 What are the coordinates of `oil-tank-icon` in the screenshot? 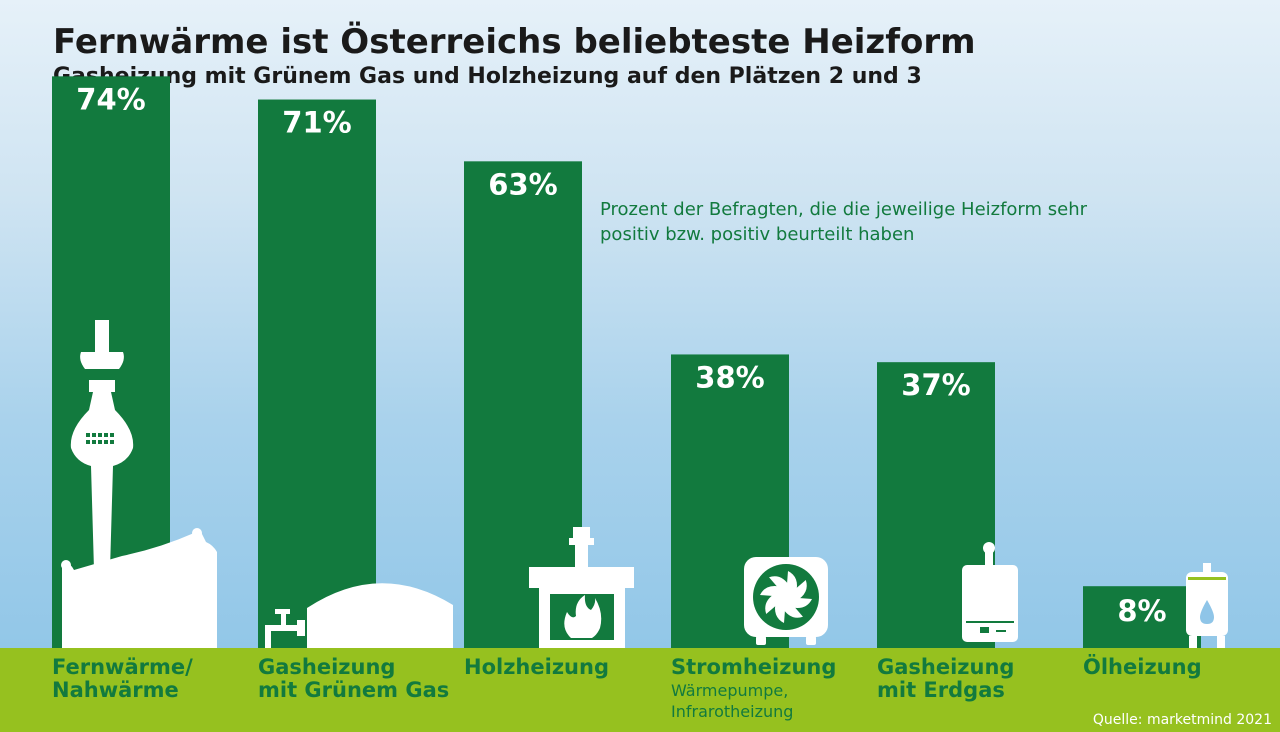 It's located at (1207, 605).